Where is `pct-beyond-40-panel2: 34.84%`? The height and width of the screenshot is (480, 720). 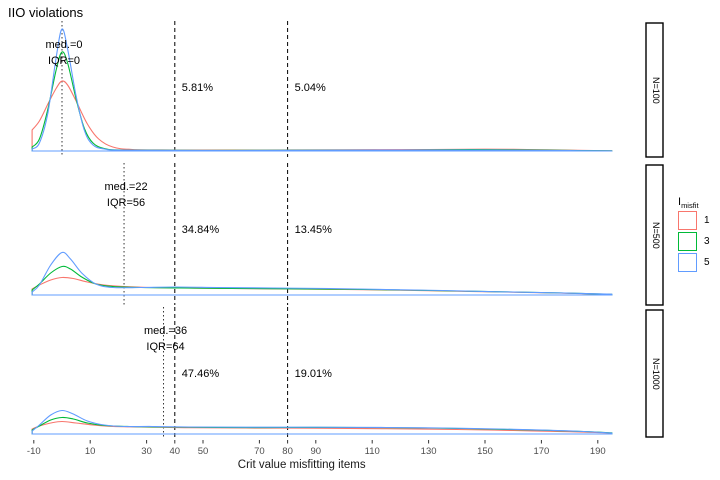 pct-beyond-40-panel2: 34.84% is located at coordinates (200, 230).